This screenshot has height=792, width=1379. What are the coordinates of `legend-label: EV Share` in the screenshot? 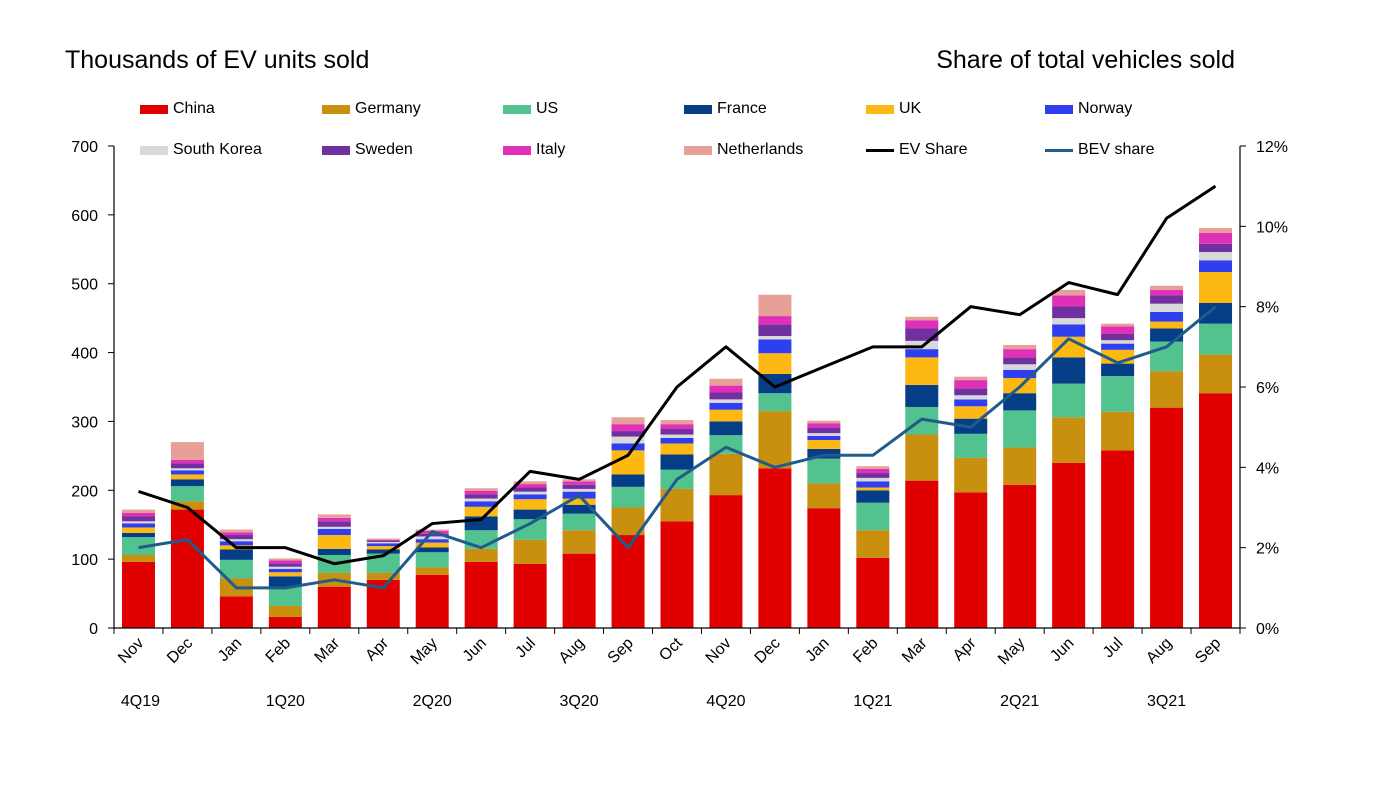 It's located at (933, 149).